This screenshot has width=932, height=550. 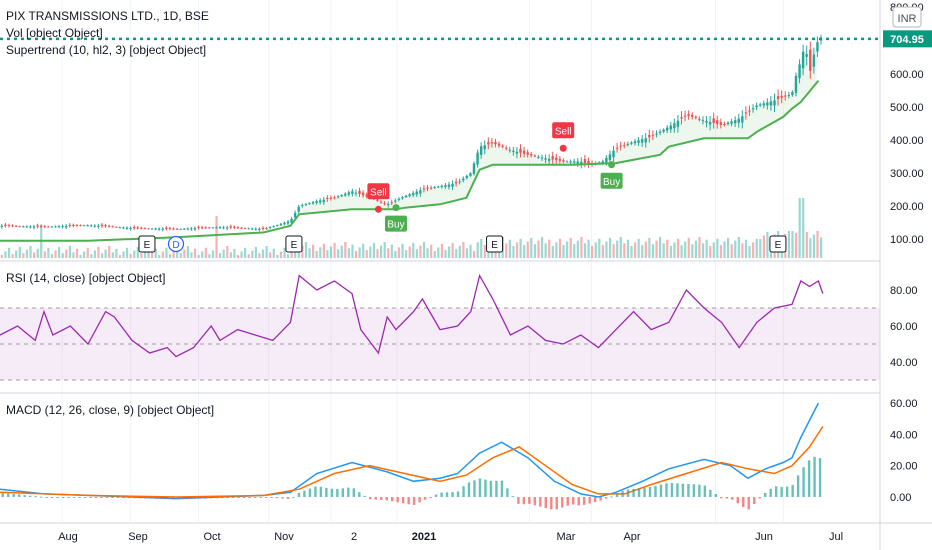 I want to click on rsi-tick: 60.00, so click(x=904, y=327).